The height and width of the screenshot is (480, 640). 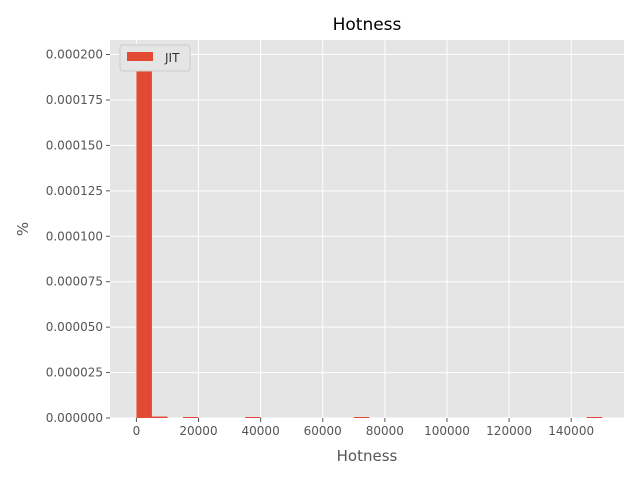 What do you see at coordinates (198, 431) in the screenshot?
I see `x-tick-label: 20000` at bounding box center [198, 431].